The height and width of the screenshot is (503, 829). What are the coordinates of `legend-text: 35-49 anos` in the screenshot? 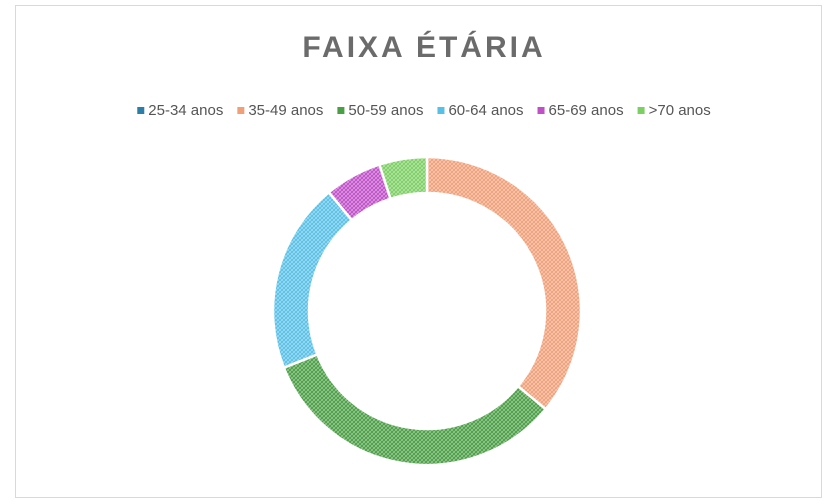 It's located at (285, 110).